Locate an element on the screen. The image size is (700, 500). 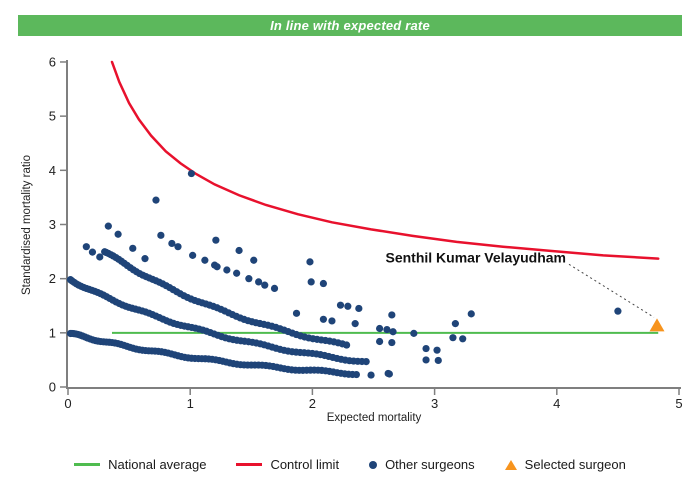
legend-item-control-limit: Control limit is located at coordinates (287, 464).